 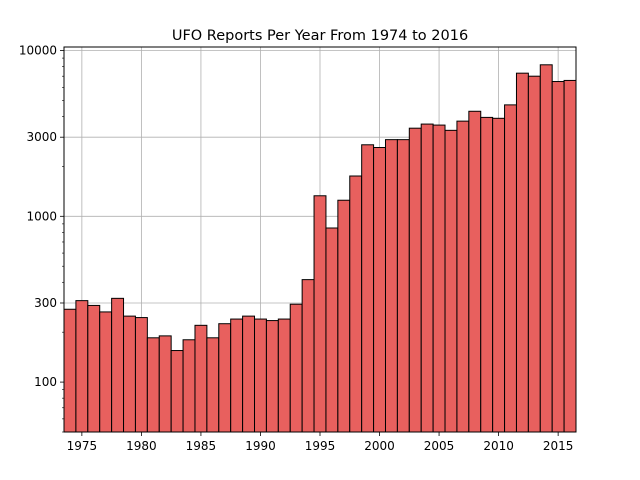 What do you see at coordinates (260, 446) in the screenshot?
I see `x-tick-label: 1990` at bounding box center [260, 446].